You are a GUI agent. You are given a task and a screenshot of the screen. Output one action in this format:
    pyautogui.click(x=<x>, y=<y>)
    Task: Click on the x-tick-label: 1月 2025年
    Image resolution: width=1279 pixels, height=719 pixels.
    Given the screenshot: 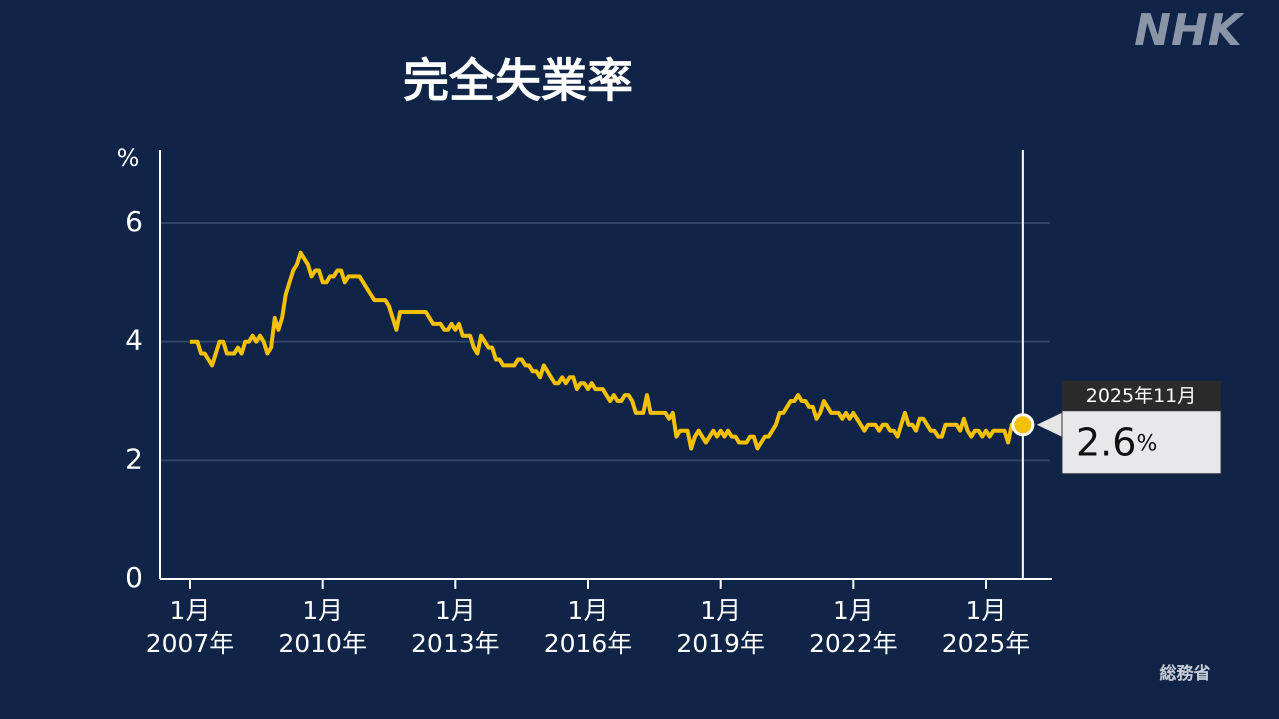 What is the action you would take?
    pyautogui.click(x=986, y=627)
    